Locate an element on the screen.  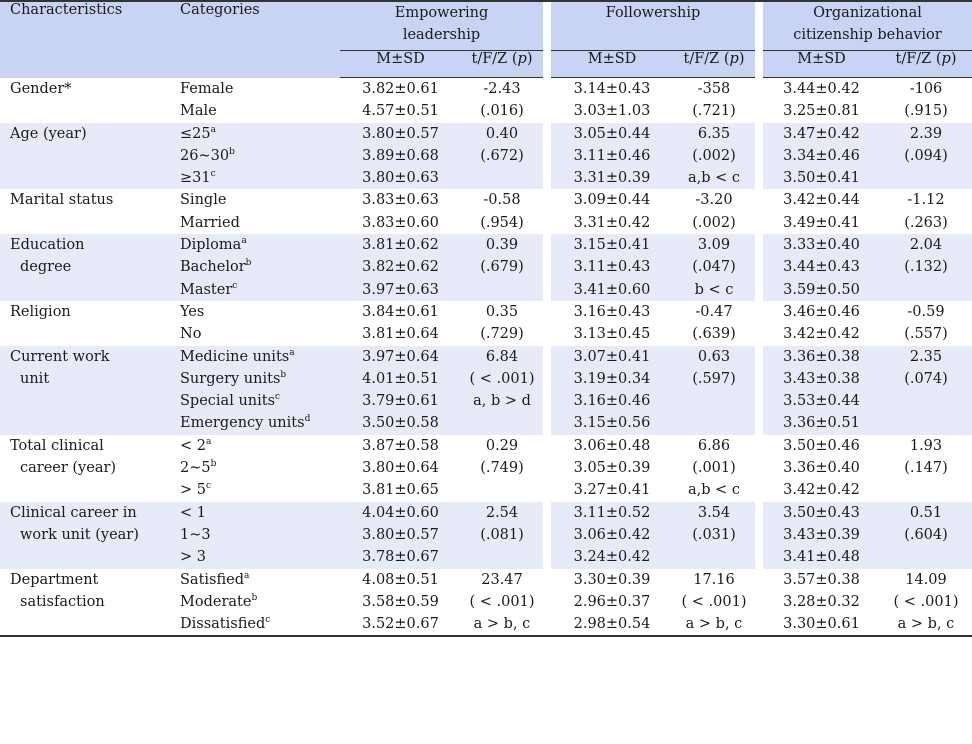
cell-line: 3.47±0.42 is located at coordinates (821, 133).